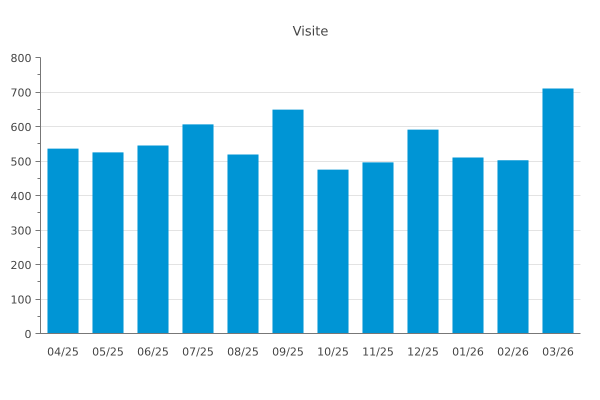 The image size is (600, 400). Describe the element at coordinates (21, 231) in the screenshot. I see `y-tick-label: 300` at that location.